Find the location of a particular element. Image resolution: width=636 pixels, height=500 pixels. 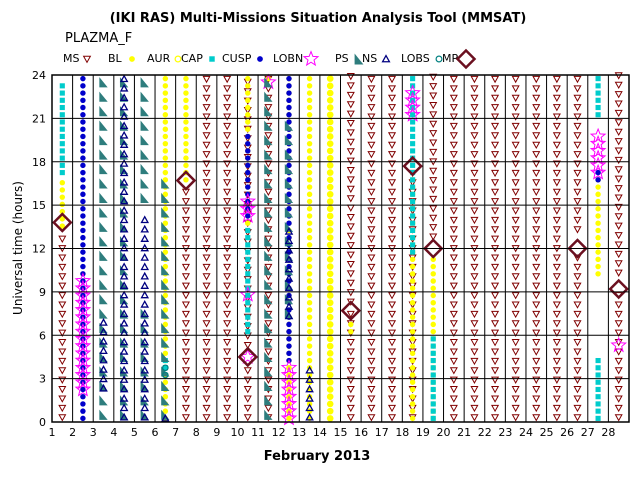

y-tick-label: 12 is located at coordinates (39, 249).